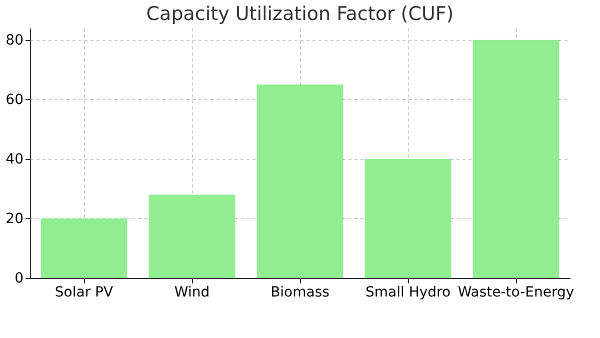 The image size is (600, 338). What do you see at coordinates (300, 292) in the screenshot?
I see `x-tick-label: Biomass` at bounding box center [300, 292].